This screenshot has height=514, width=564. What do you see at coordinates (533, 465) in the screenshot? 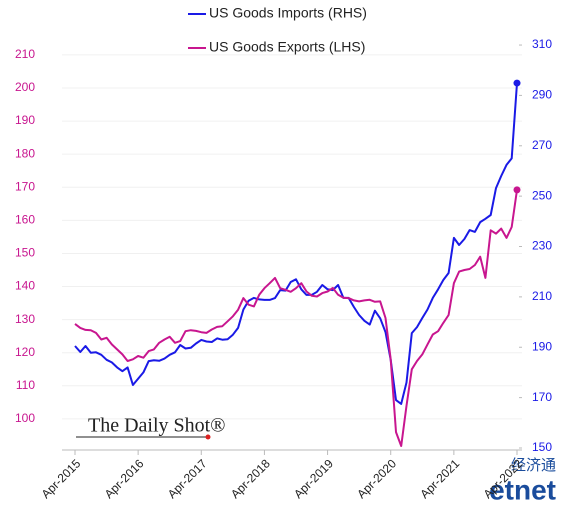
I see `watermark-cn: 经济通` at bounding box center [533, 465].